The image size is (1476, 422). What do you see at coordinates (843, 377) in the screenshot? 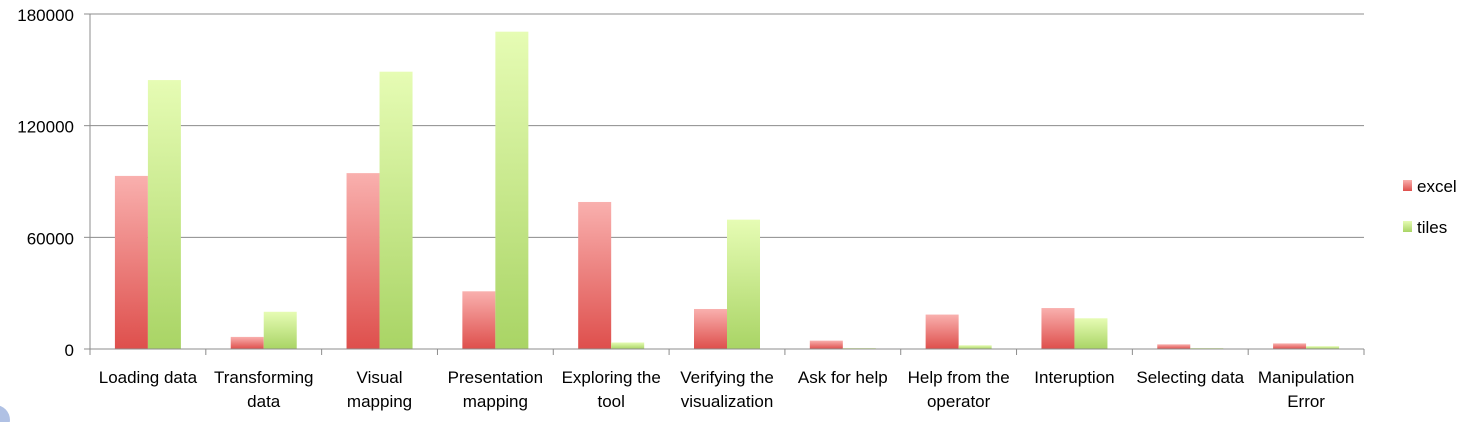
I see `x-tick-label: Ask for help` at bounding box center [843, 377].